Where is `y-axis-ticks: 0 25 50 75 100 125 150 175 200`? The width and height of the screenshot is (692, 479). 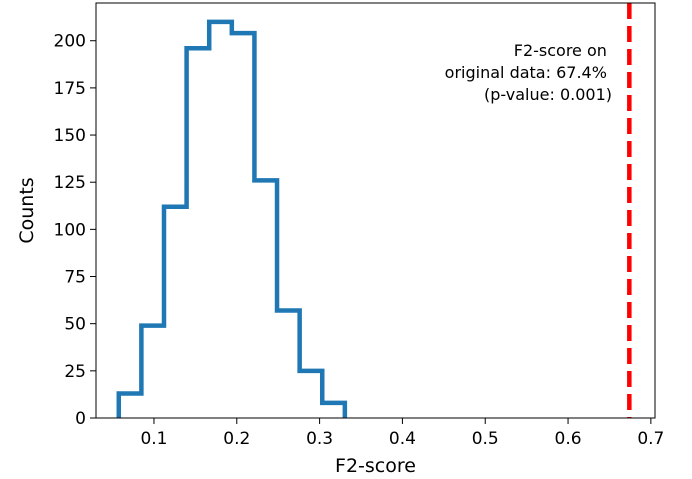
y-axis-ticks: 0 25 50 75 100 125 150 175 200 is located at coordinates (75, 230).